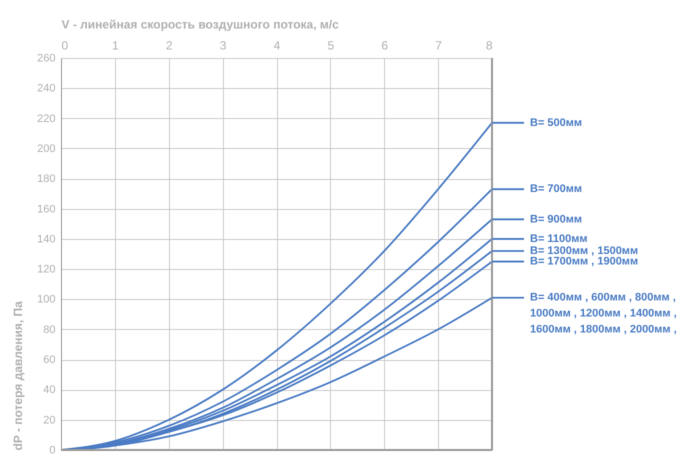  Describe the element at coordinates (18, 375) in the screenshot. I see `y-axis-title: dP - потеря давления, Па` at that location.